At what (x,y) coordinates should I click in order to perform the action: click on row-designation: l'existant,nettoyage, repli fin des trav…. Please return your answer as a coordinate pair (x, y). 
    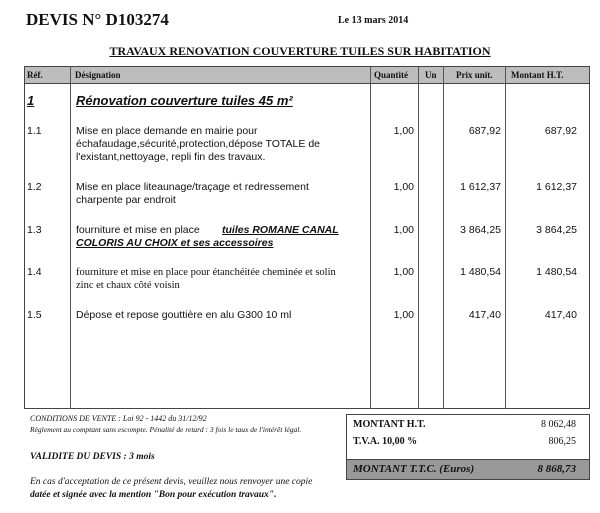
    Looking at the image, I should click on (171, 157).